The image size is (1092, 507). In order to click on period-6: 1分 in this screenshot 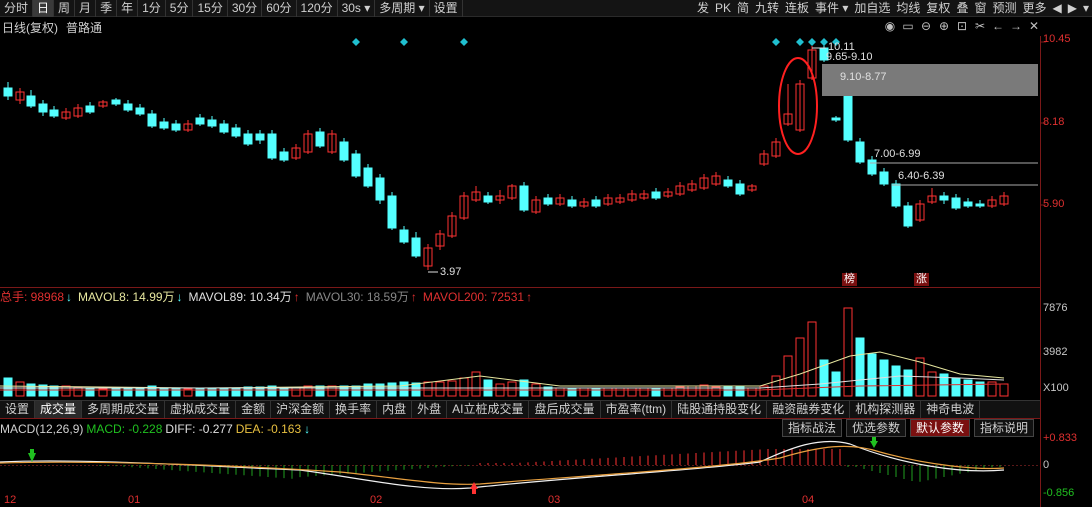, I will do `click(152, 8)`.